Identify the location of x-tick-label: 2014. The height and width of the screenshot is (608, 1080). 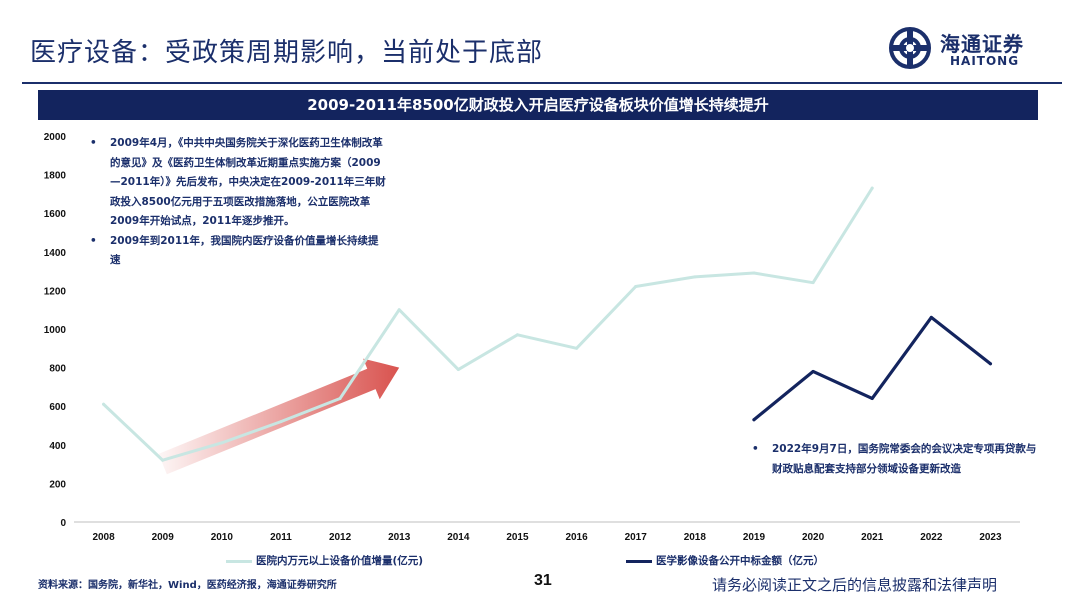
(458, 537).